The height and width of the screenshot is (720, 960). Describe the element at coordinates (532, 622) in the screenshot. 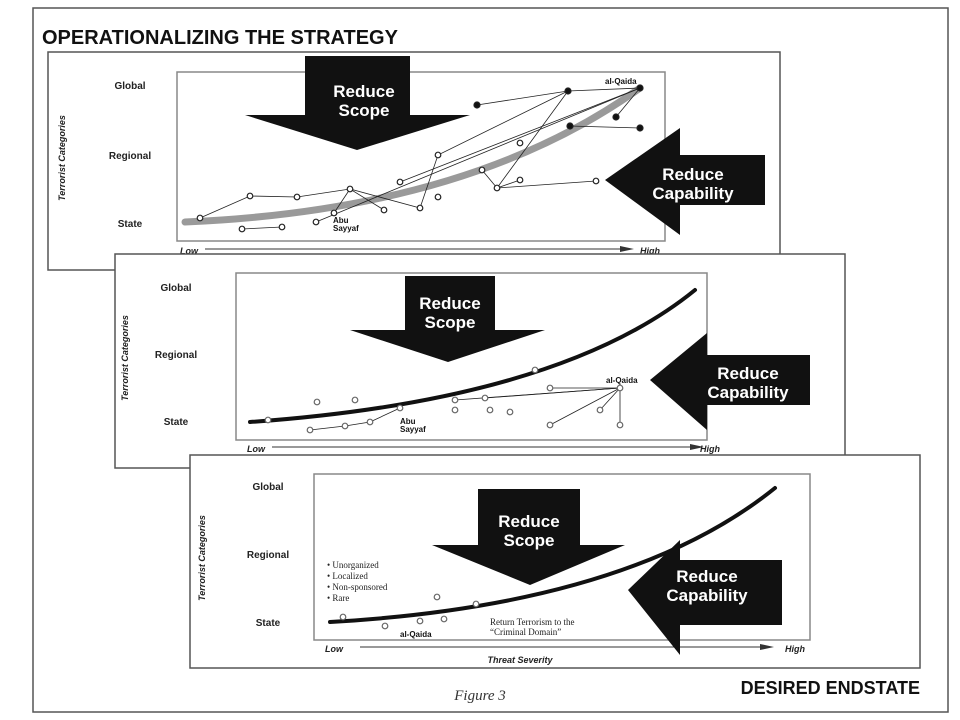

I see `criminal-domain-note-1: Return Terrorism to the` at that location.